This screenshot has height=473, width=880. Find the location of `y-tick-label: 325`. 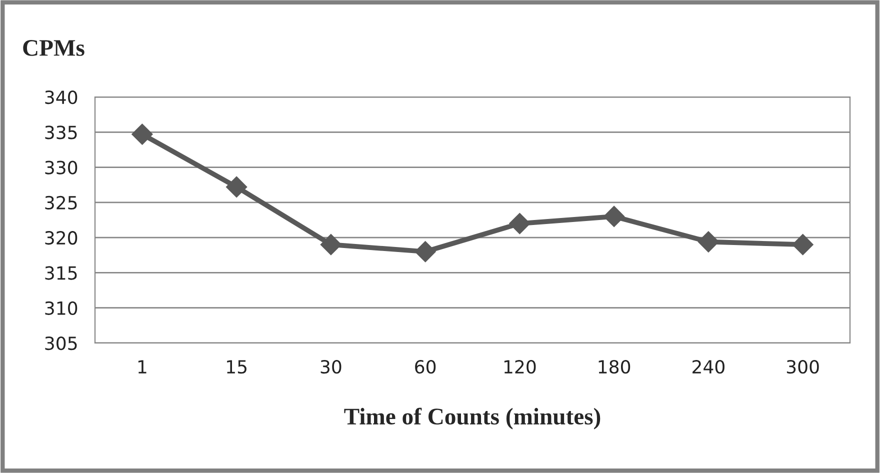

y-tick-label: 325 is located at coordinates (61, 203).